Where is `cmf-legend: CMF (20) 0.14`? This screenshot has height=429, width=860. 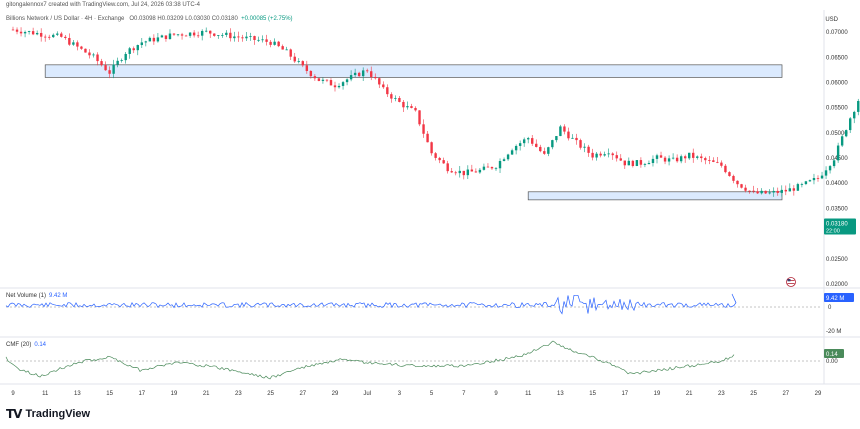 cmf-legend: CMF (20) 0.14 is located at coordinates (26, 345).